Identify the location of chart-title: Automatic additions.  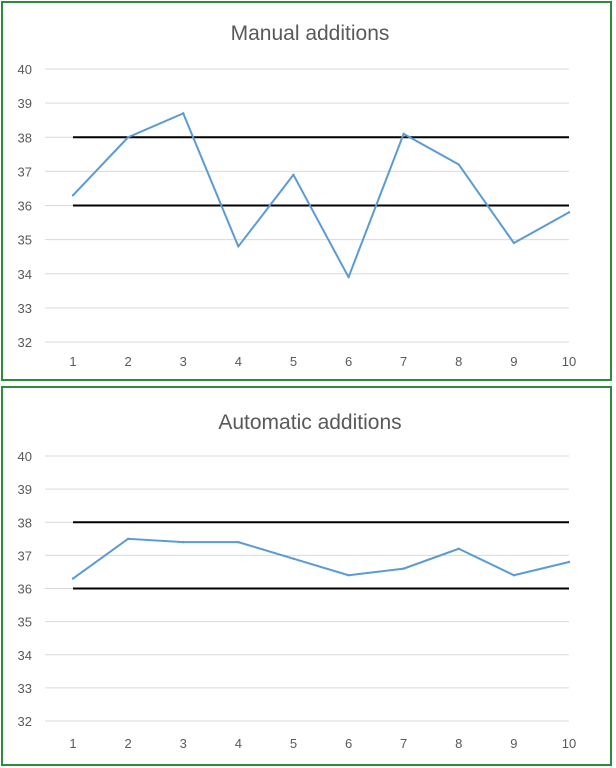
(309, 422).